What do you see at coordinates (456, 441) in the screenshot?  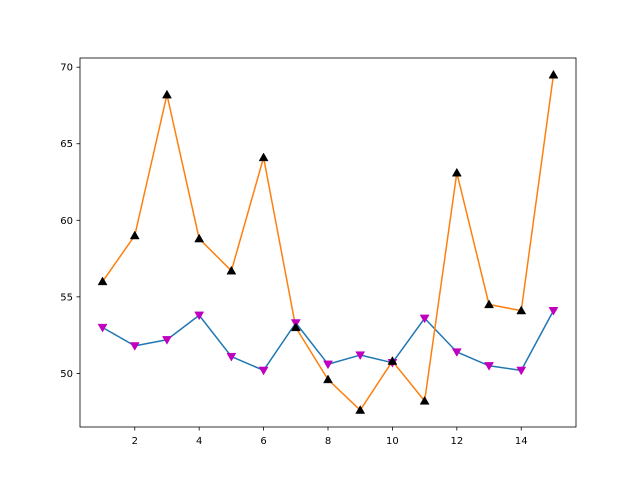 I see `x-tick-label: 12` at bounding box center [456, 441].